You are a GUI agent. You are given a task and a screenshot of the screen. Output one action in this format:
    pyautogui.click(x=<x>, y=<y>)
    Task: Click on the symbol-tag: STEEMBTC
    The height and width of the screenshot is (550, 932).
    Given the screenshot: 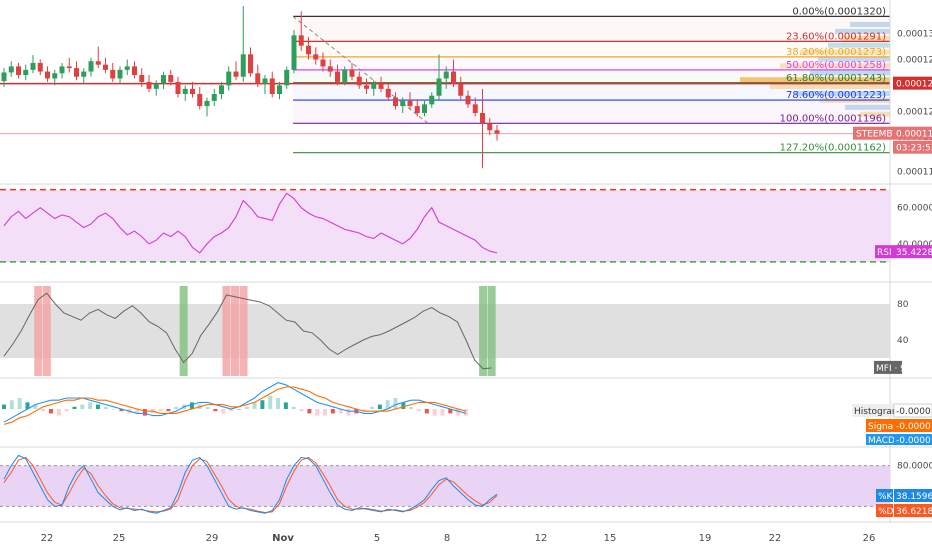 What is the action you would take?
    pyautogui.click(x=880, y=135)
    